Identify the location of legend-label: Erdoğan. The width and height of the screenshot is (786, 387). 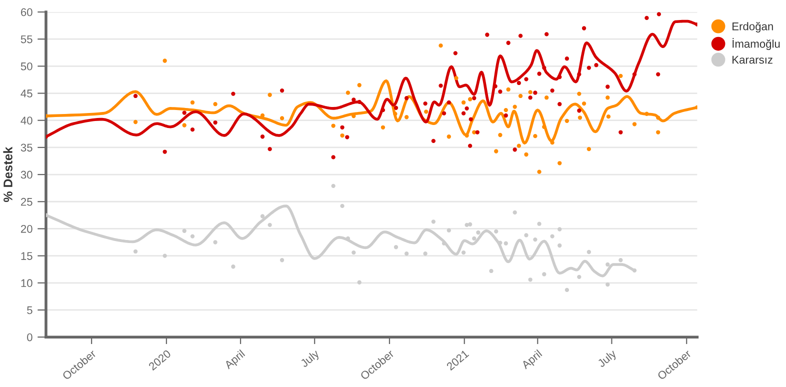
(752, 27).